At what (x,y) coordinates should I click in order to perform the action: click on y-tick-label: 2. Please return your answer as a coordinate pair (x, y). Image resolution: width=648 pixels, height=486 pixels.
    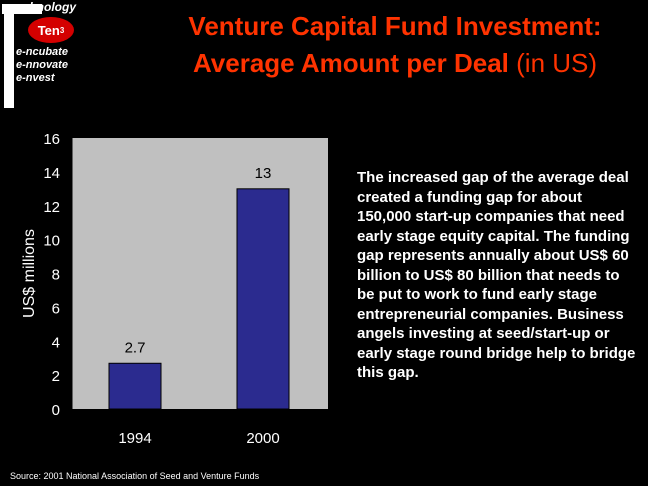
    Looking at the image, I should click on (56, 376).